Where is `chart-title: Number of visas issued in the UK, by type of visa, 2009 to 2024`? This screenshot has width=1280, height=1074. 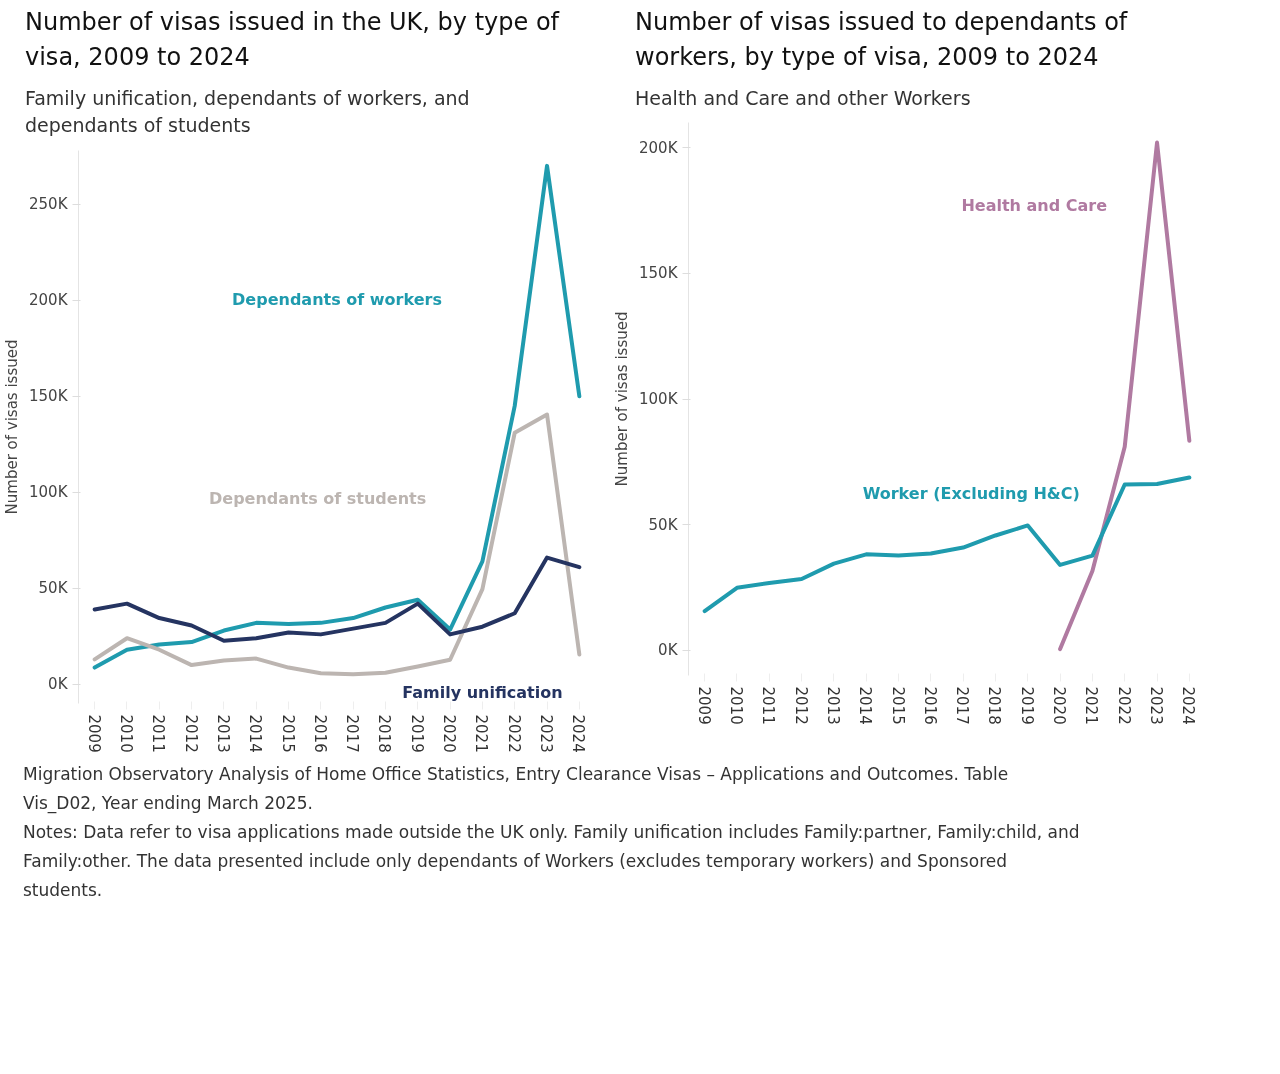
chart-title: Number of visas issued in the UK, by type of visa, 2009 to 2024 is located at coordinates (293, 40).